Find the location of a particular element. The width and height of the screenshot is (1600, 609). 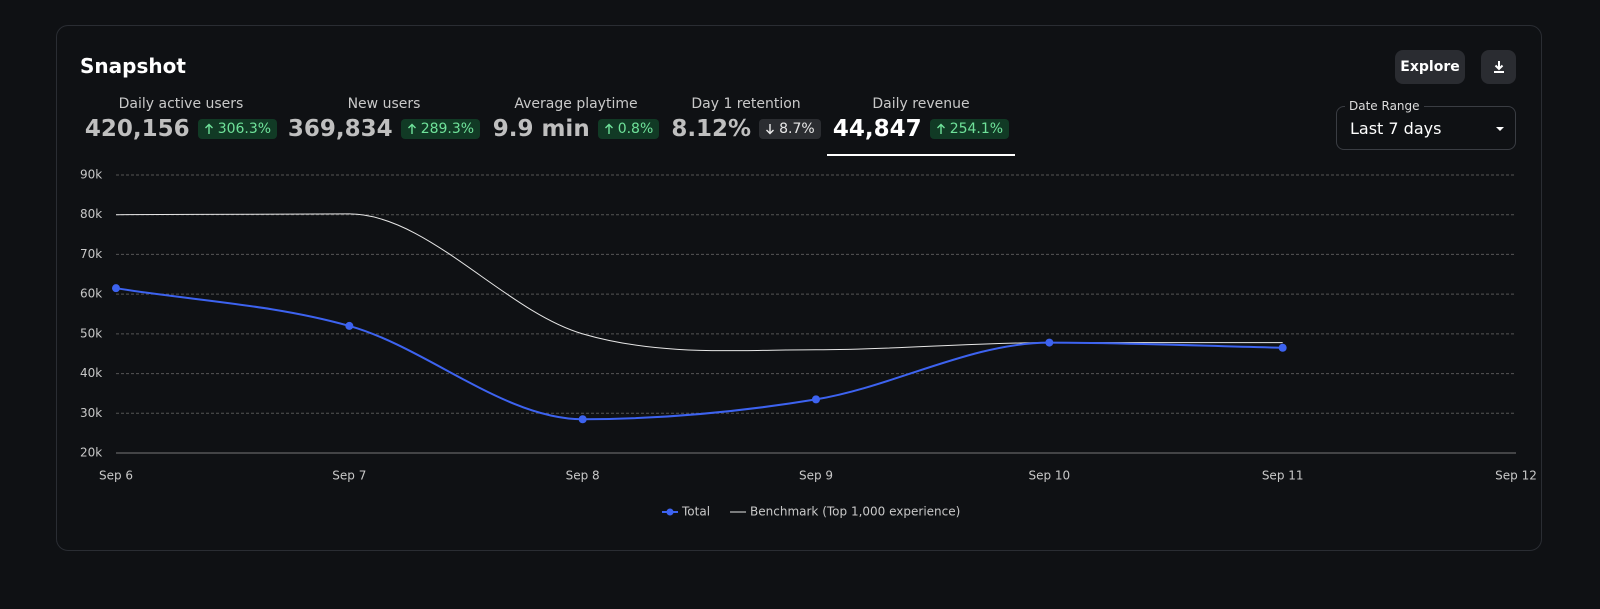

y-tick-label: 60k is located at coordinates (91, 294).